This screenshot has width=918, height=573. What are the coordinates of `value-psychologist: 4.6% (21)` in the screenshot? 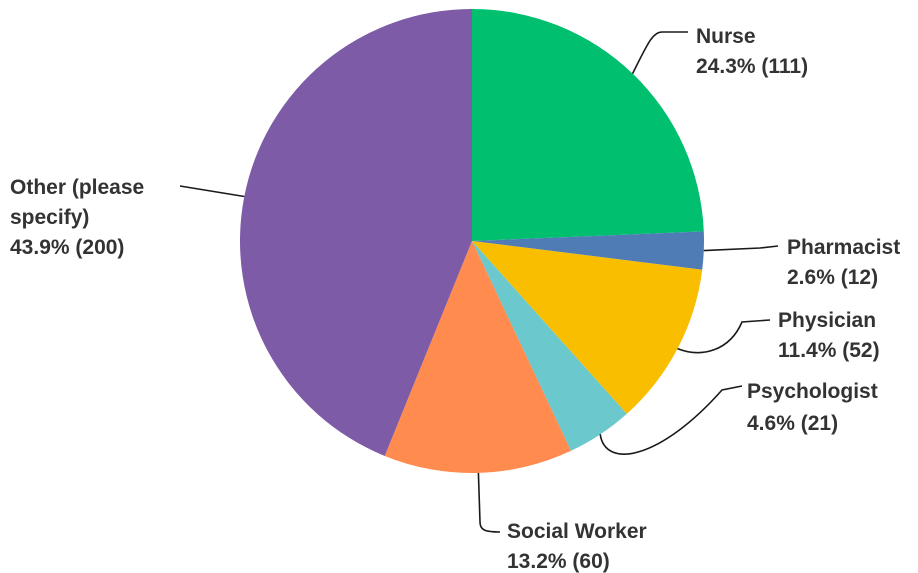 It's located at (792, 423).